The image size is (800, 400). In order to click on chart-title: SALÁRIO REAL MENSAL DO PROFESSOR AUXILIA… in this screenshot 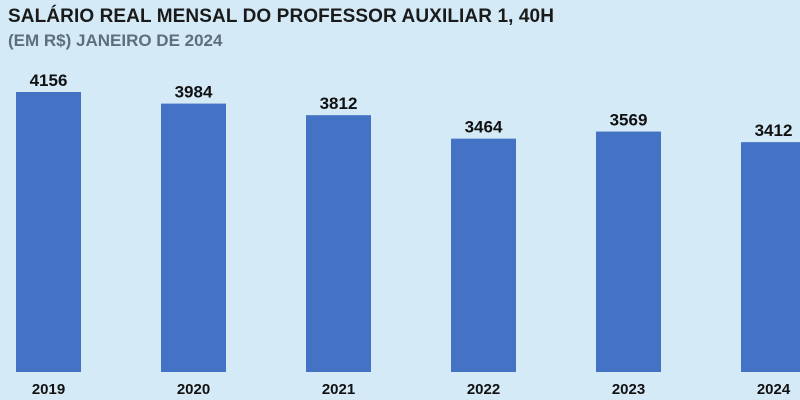, I will do `click(281, 16)`.